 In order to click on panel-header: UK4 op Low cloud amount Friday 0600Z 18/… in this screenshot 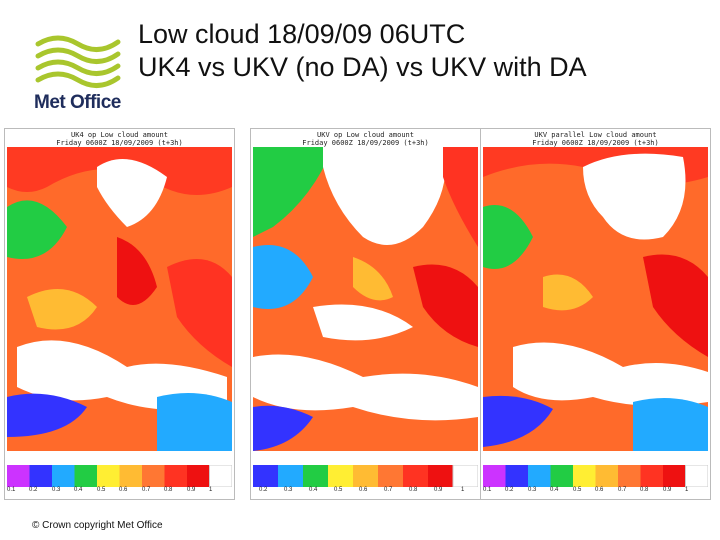, I will do `click(119, 140)`.